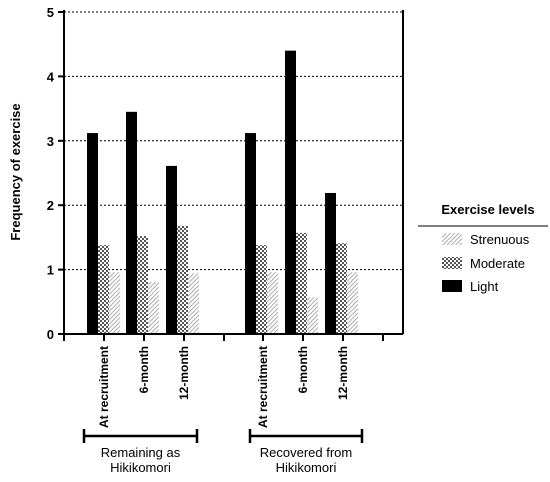 This screenshot has height=482, width=550. Describe the element at coordinates (306, 460) in the screenshot. I see `group-label: Recovered from Hikikomori` at that location.